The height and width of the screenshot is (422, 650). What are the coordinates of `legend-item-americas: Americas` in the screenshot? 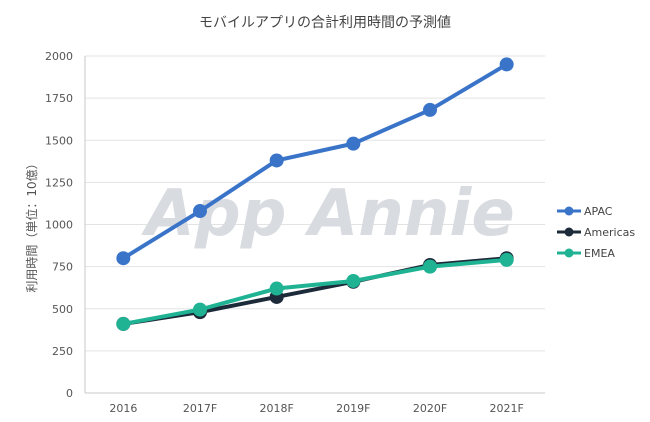 It's located at (596, 232).